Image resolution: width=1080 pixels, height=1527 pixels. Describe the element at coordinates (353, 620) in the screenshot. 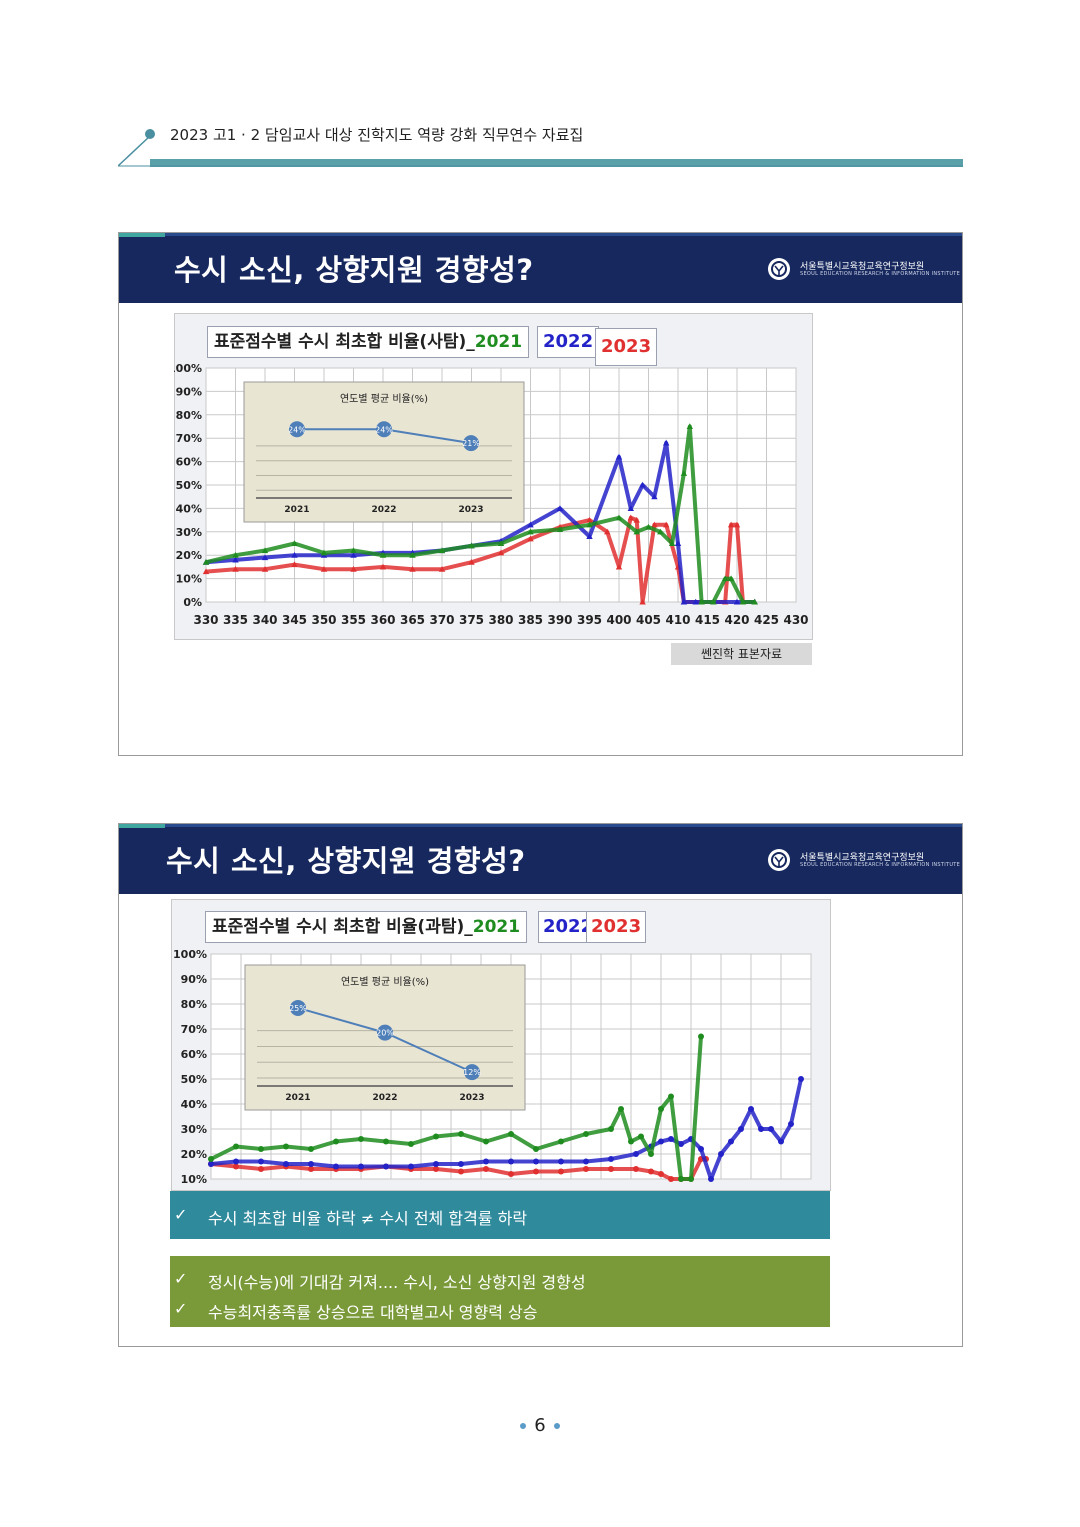

I see `x-tick-label: 355` at that location.